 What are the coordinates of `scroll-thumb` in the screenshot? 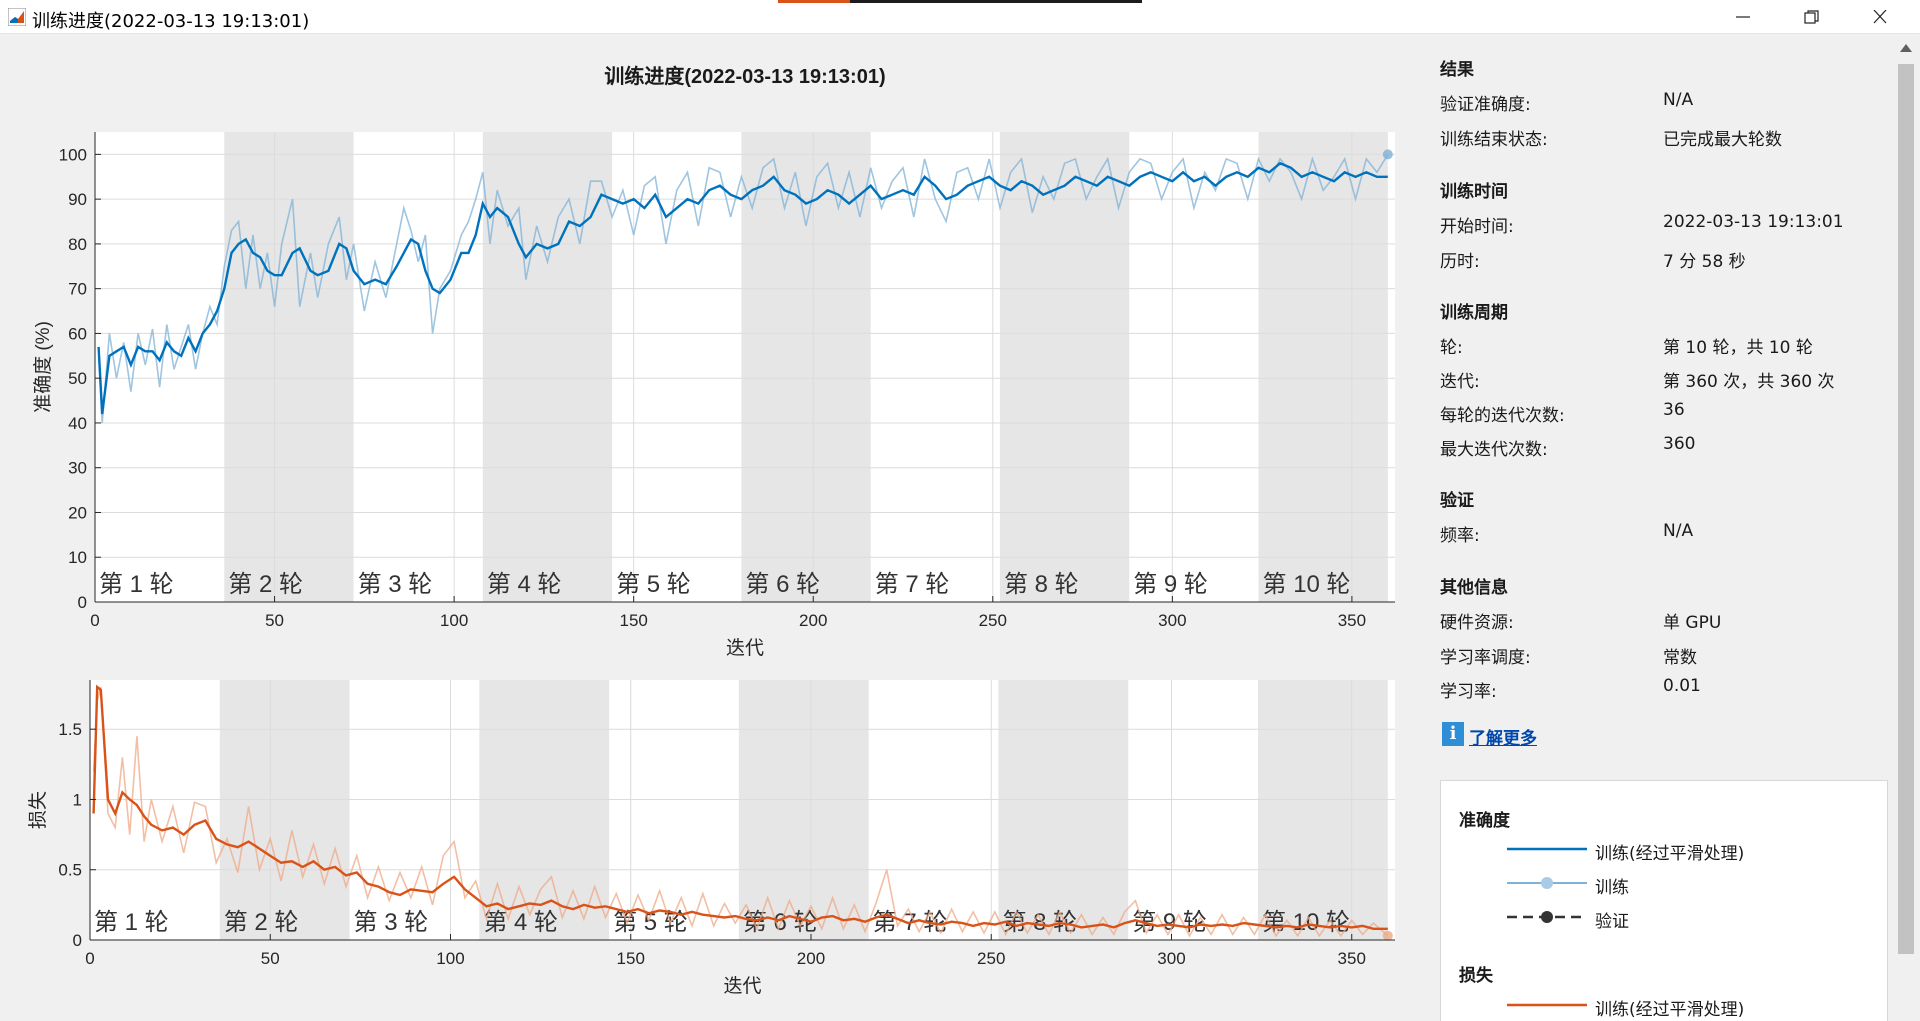 It's located at (1906, 509).